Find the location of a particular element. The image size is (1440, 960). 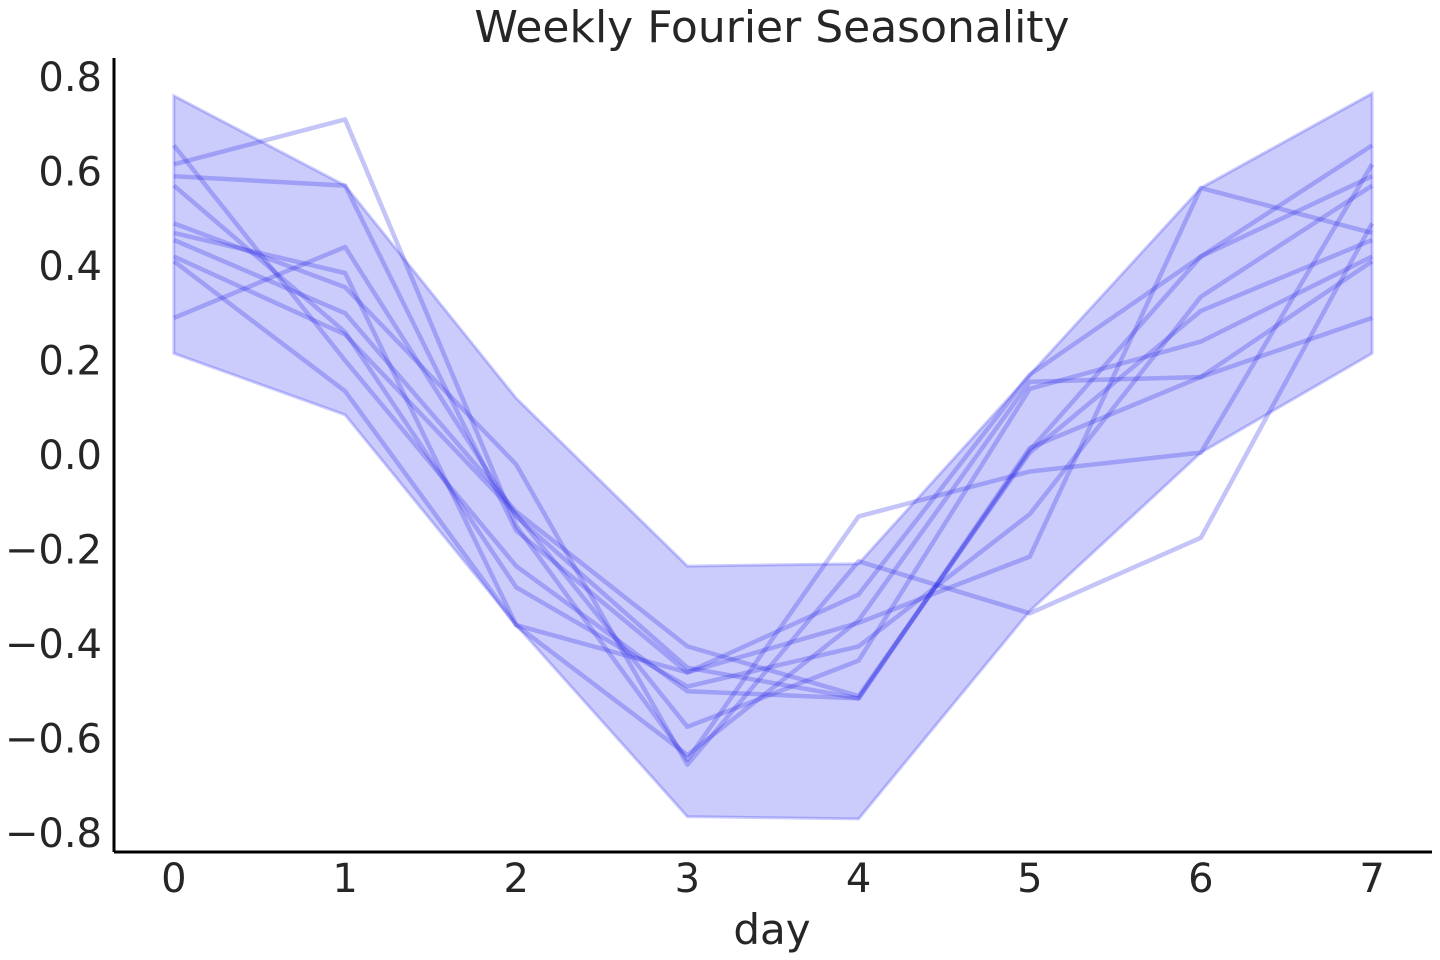

y-tick-label: 0.6 is located at coordinates (70, 172).